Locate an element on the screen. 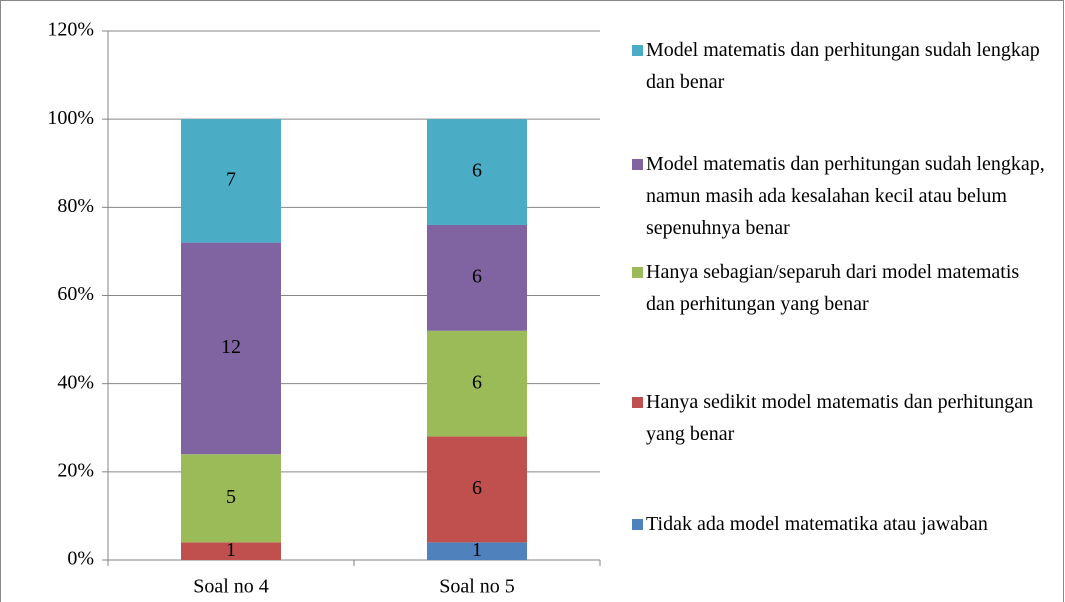  y-tick-label: 40% is located at coordinates (75, 382).